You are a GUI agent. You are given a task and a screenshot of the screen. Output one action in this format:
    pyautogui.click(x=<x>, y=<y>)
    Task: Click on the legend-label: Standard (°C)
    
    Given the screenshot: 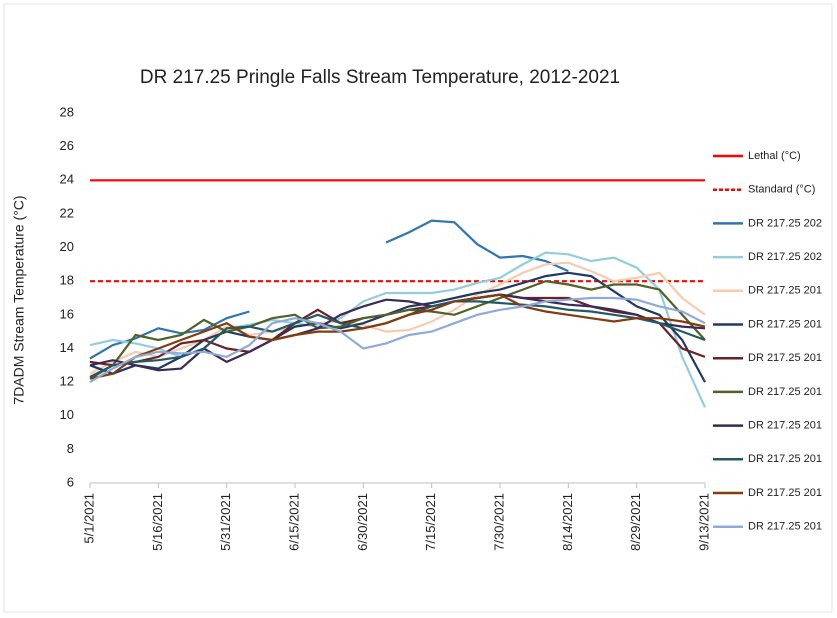 What is the action you would take?
    pyautogui.click(x=781, y=190)
    